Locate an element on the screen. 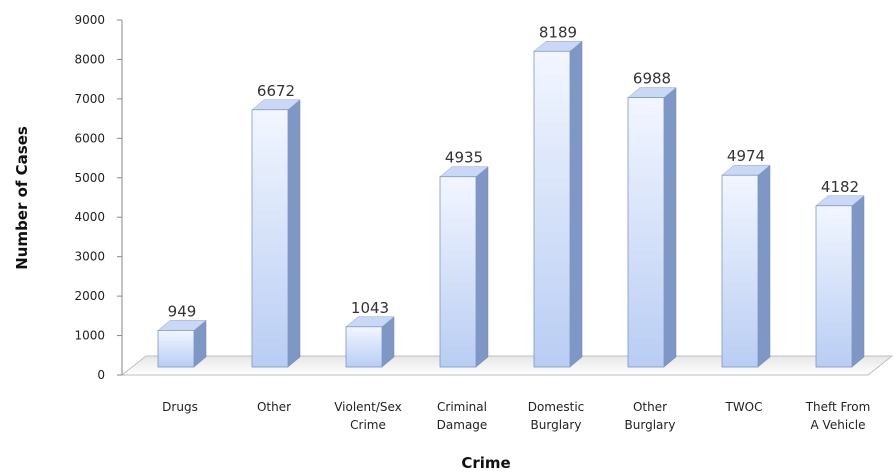  y-tick-label: 6000 is located at coordinates (89, 138).